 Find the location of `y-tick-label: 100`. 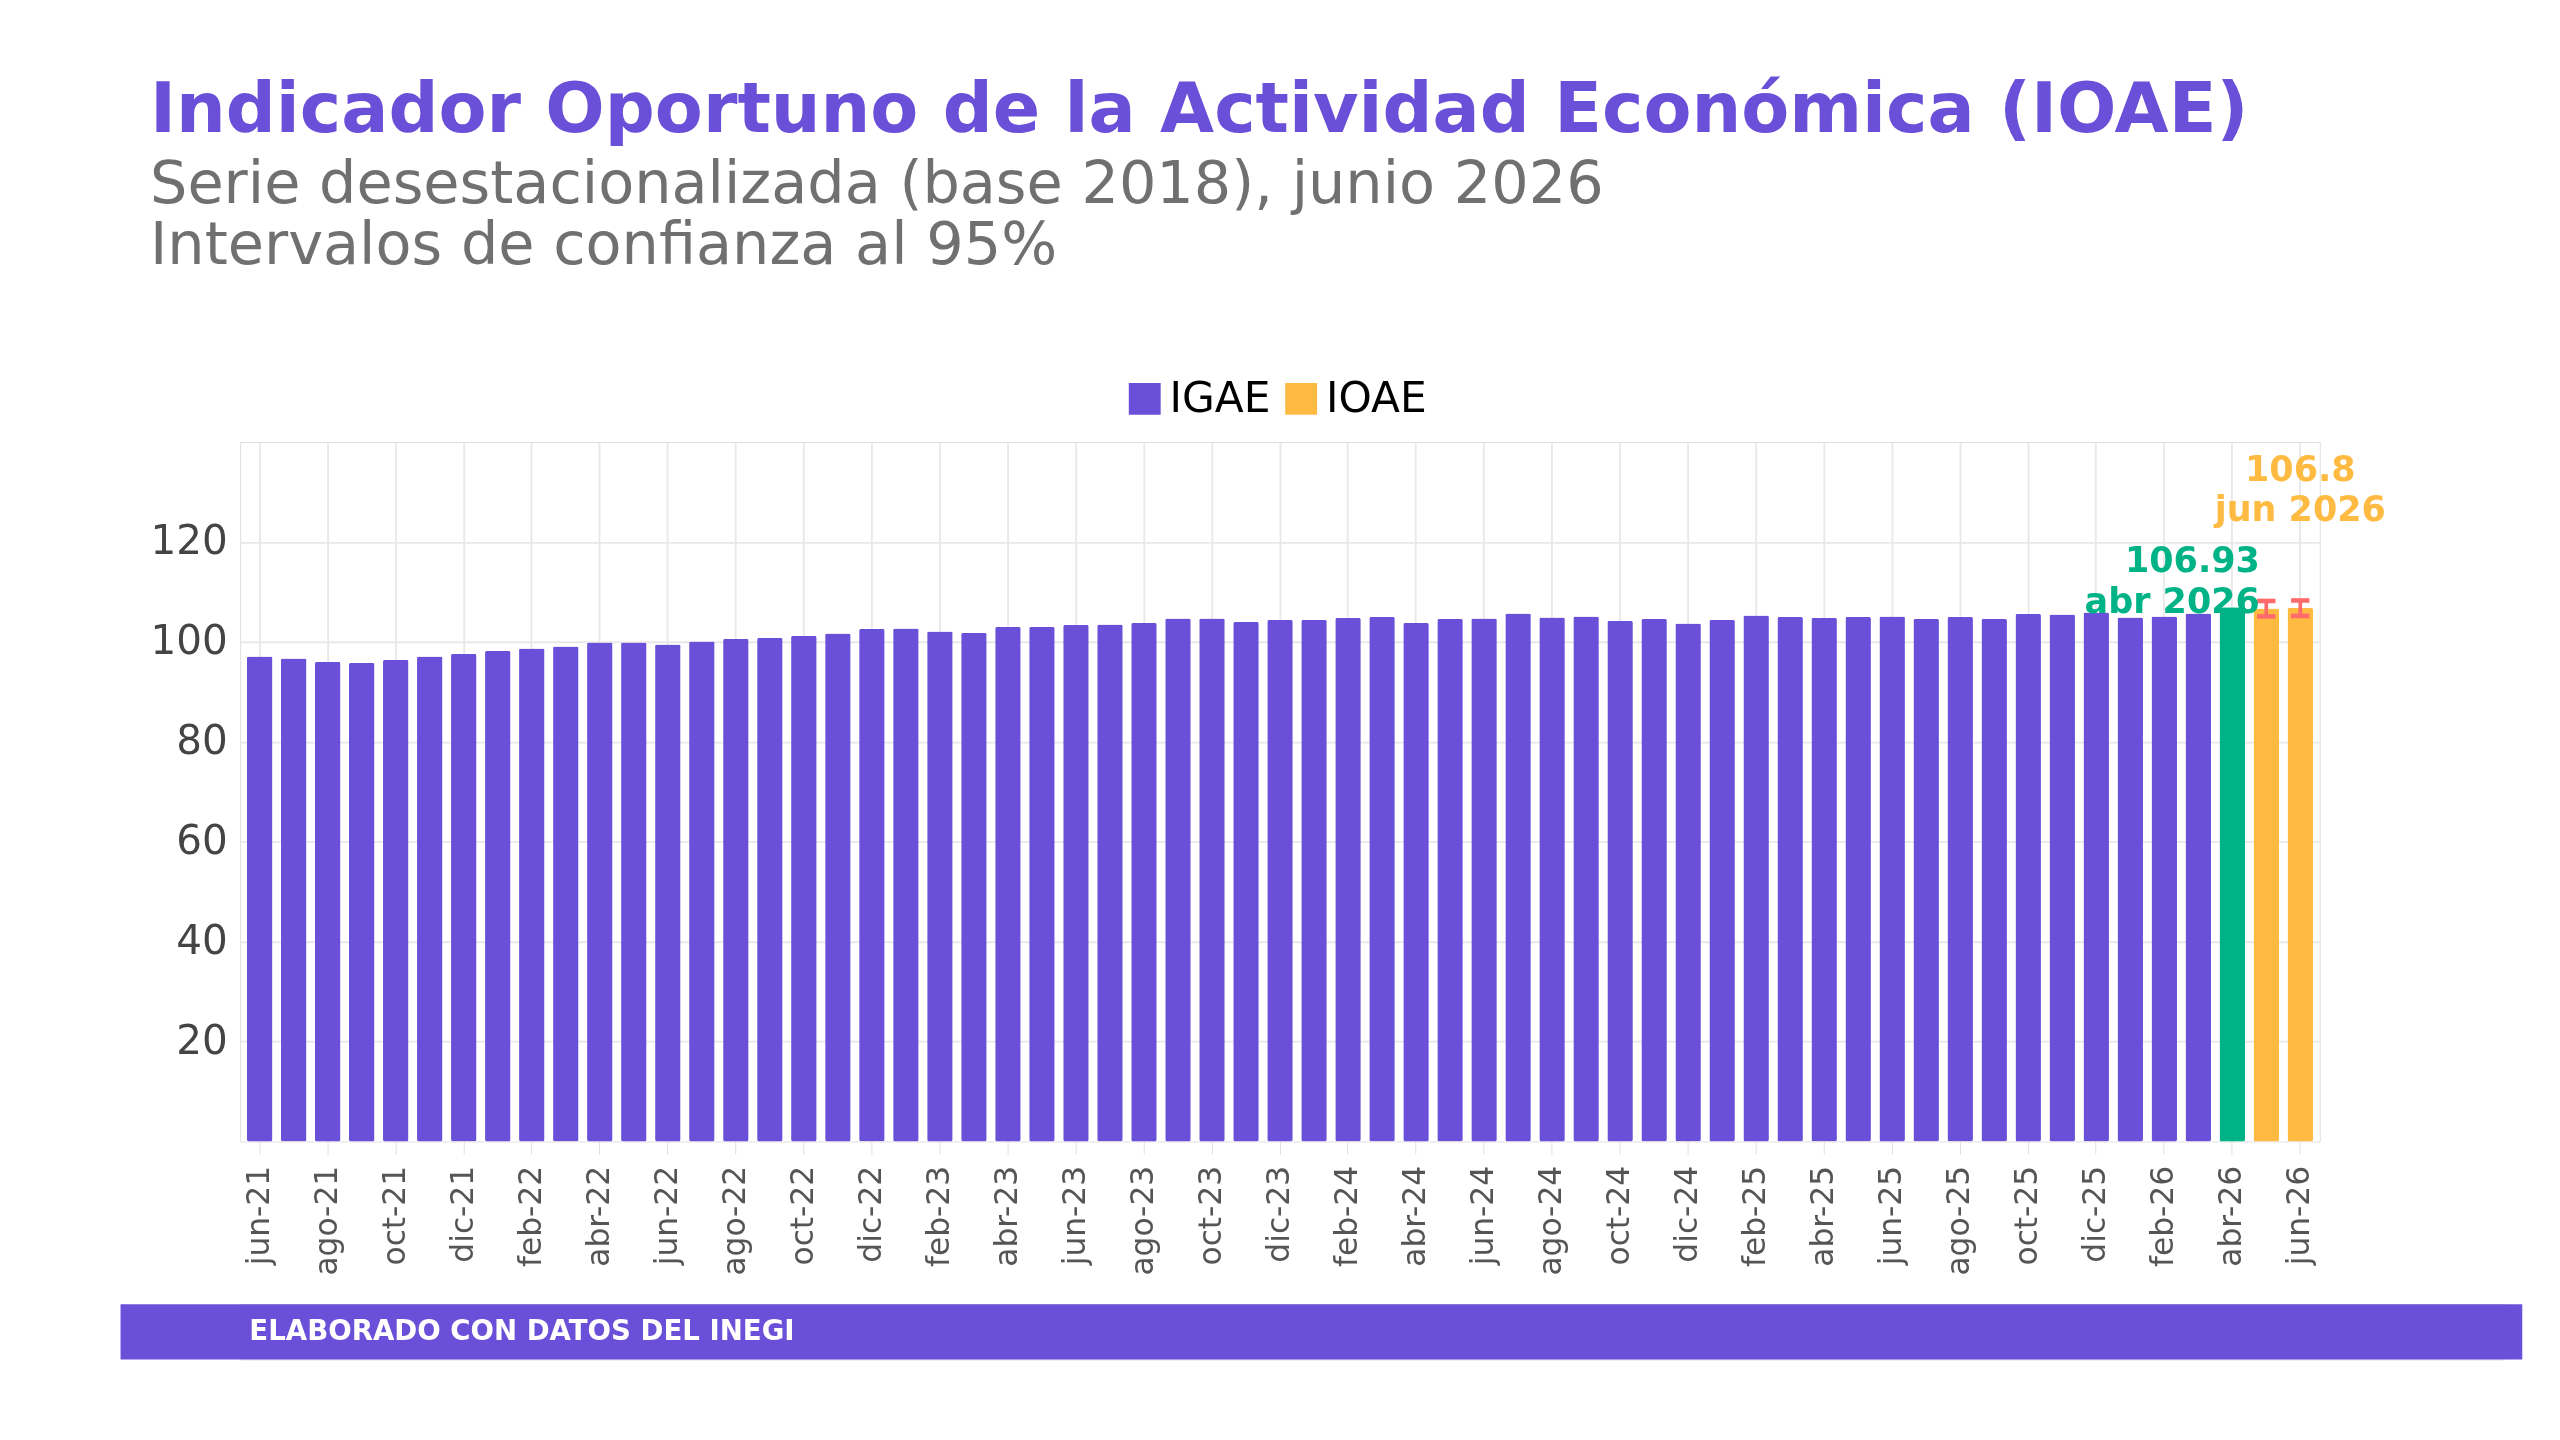

y-tick-label: 100 is located at coordinates (189, 640).